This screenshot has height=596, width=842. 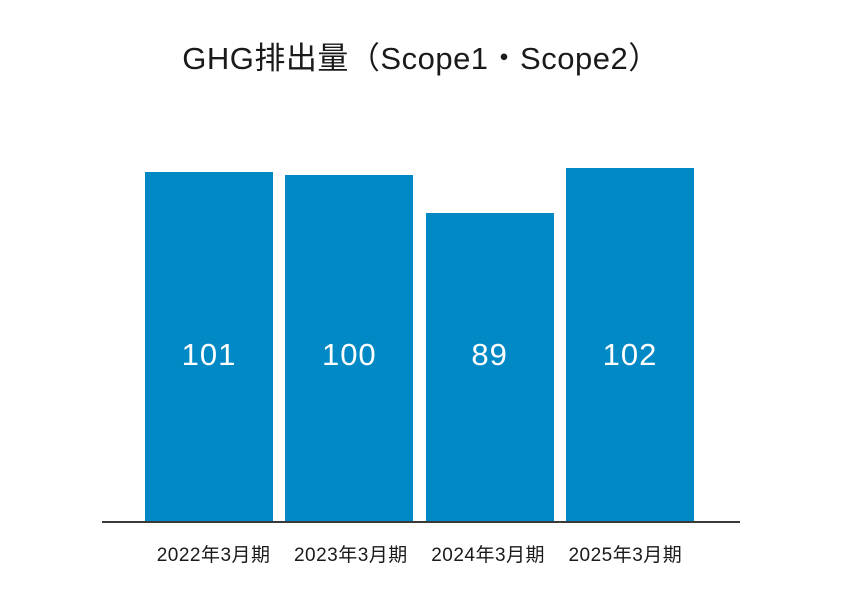 What do you see at coordinates (209, 354) in the screenshot?
I see `bar-value-label: 101` at bounding box center [209, 354].